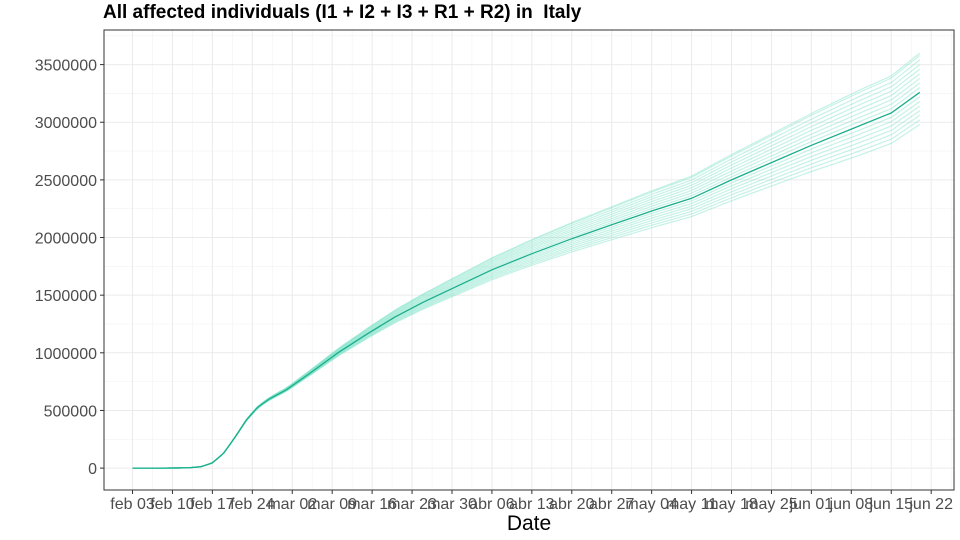 This screenshot has height=540, width=960. Describe the element at coordinates (92, 469) in the screenshot. I see `y-tick-label: 0` at that location.